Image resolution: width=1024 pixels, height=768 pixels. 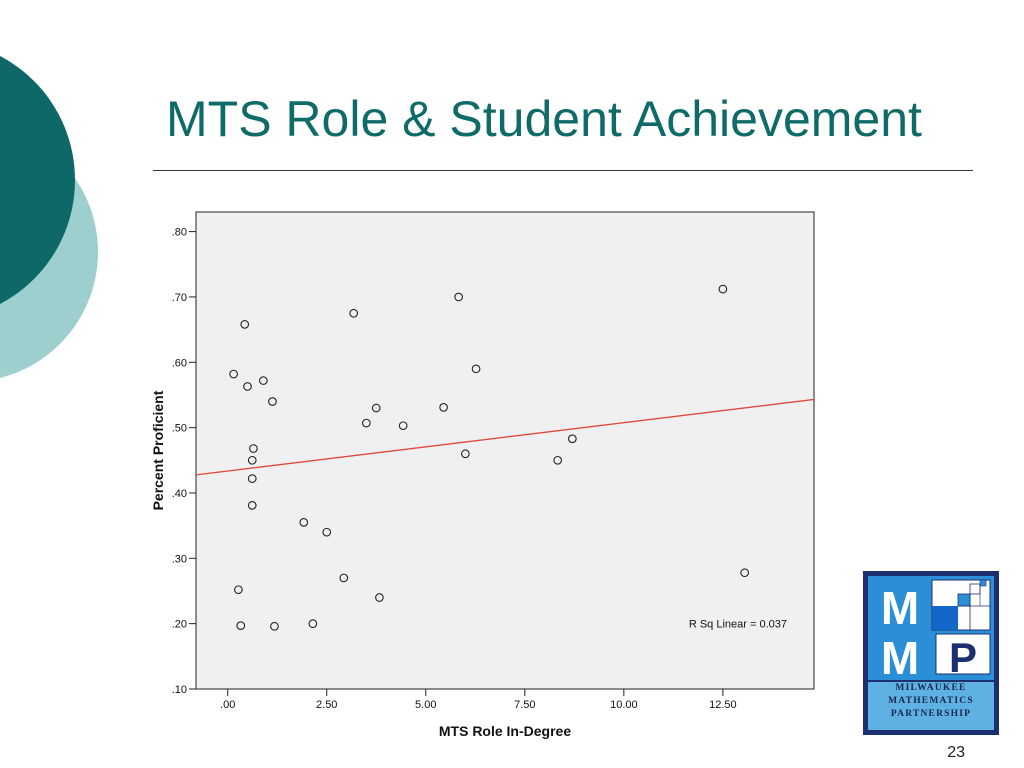 What do you see at coordinates (227, 705) in the screenshot?
I see `x-tick-label: .00` at bounding box center [227, 705].